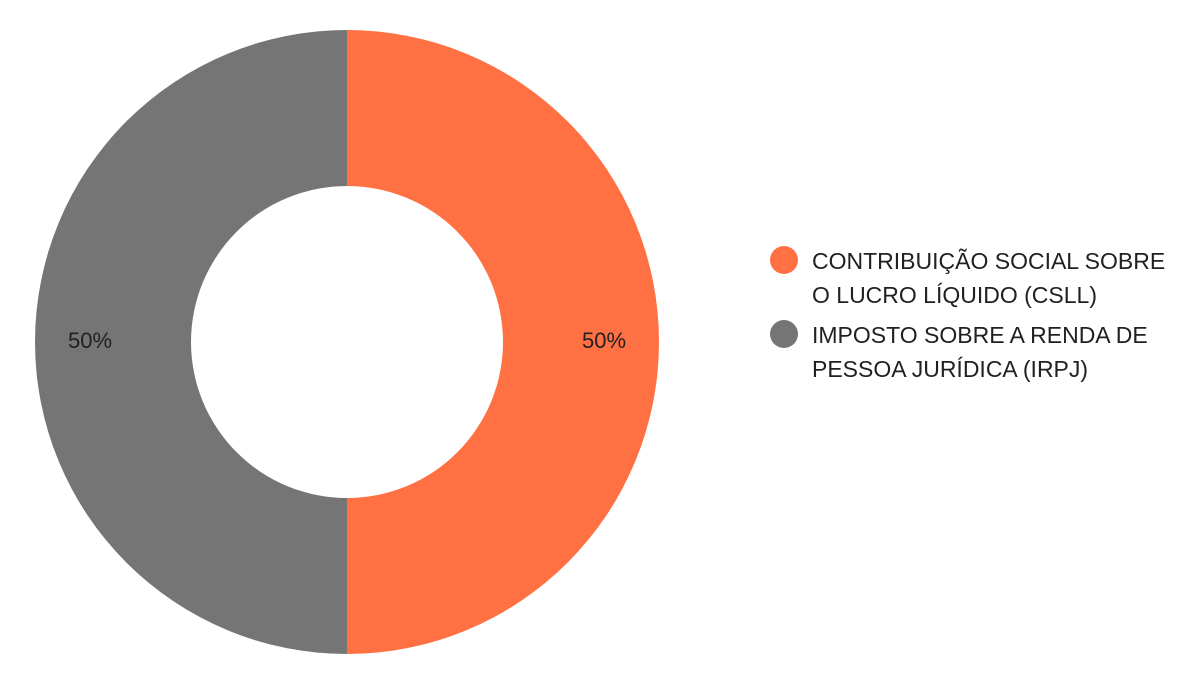 This screenshot has height=675, width=1200. What do you see at coordinates (90, 340) in the screenshot?
I see `slice-value-label-irpj: 50%` at bounding box center [90, 340].